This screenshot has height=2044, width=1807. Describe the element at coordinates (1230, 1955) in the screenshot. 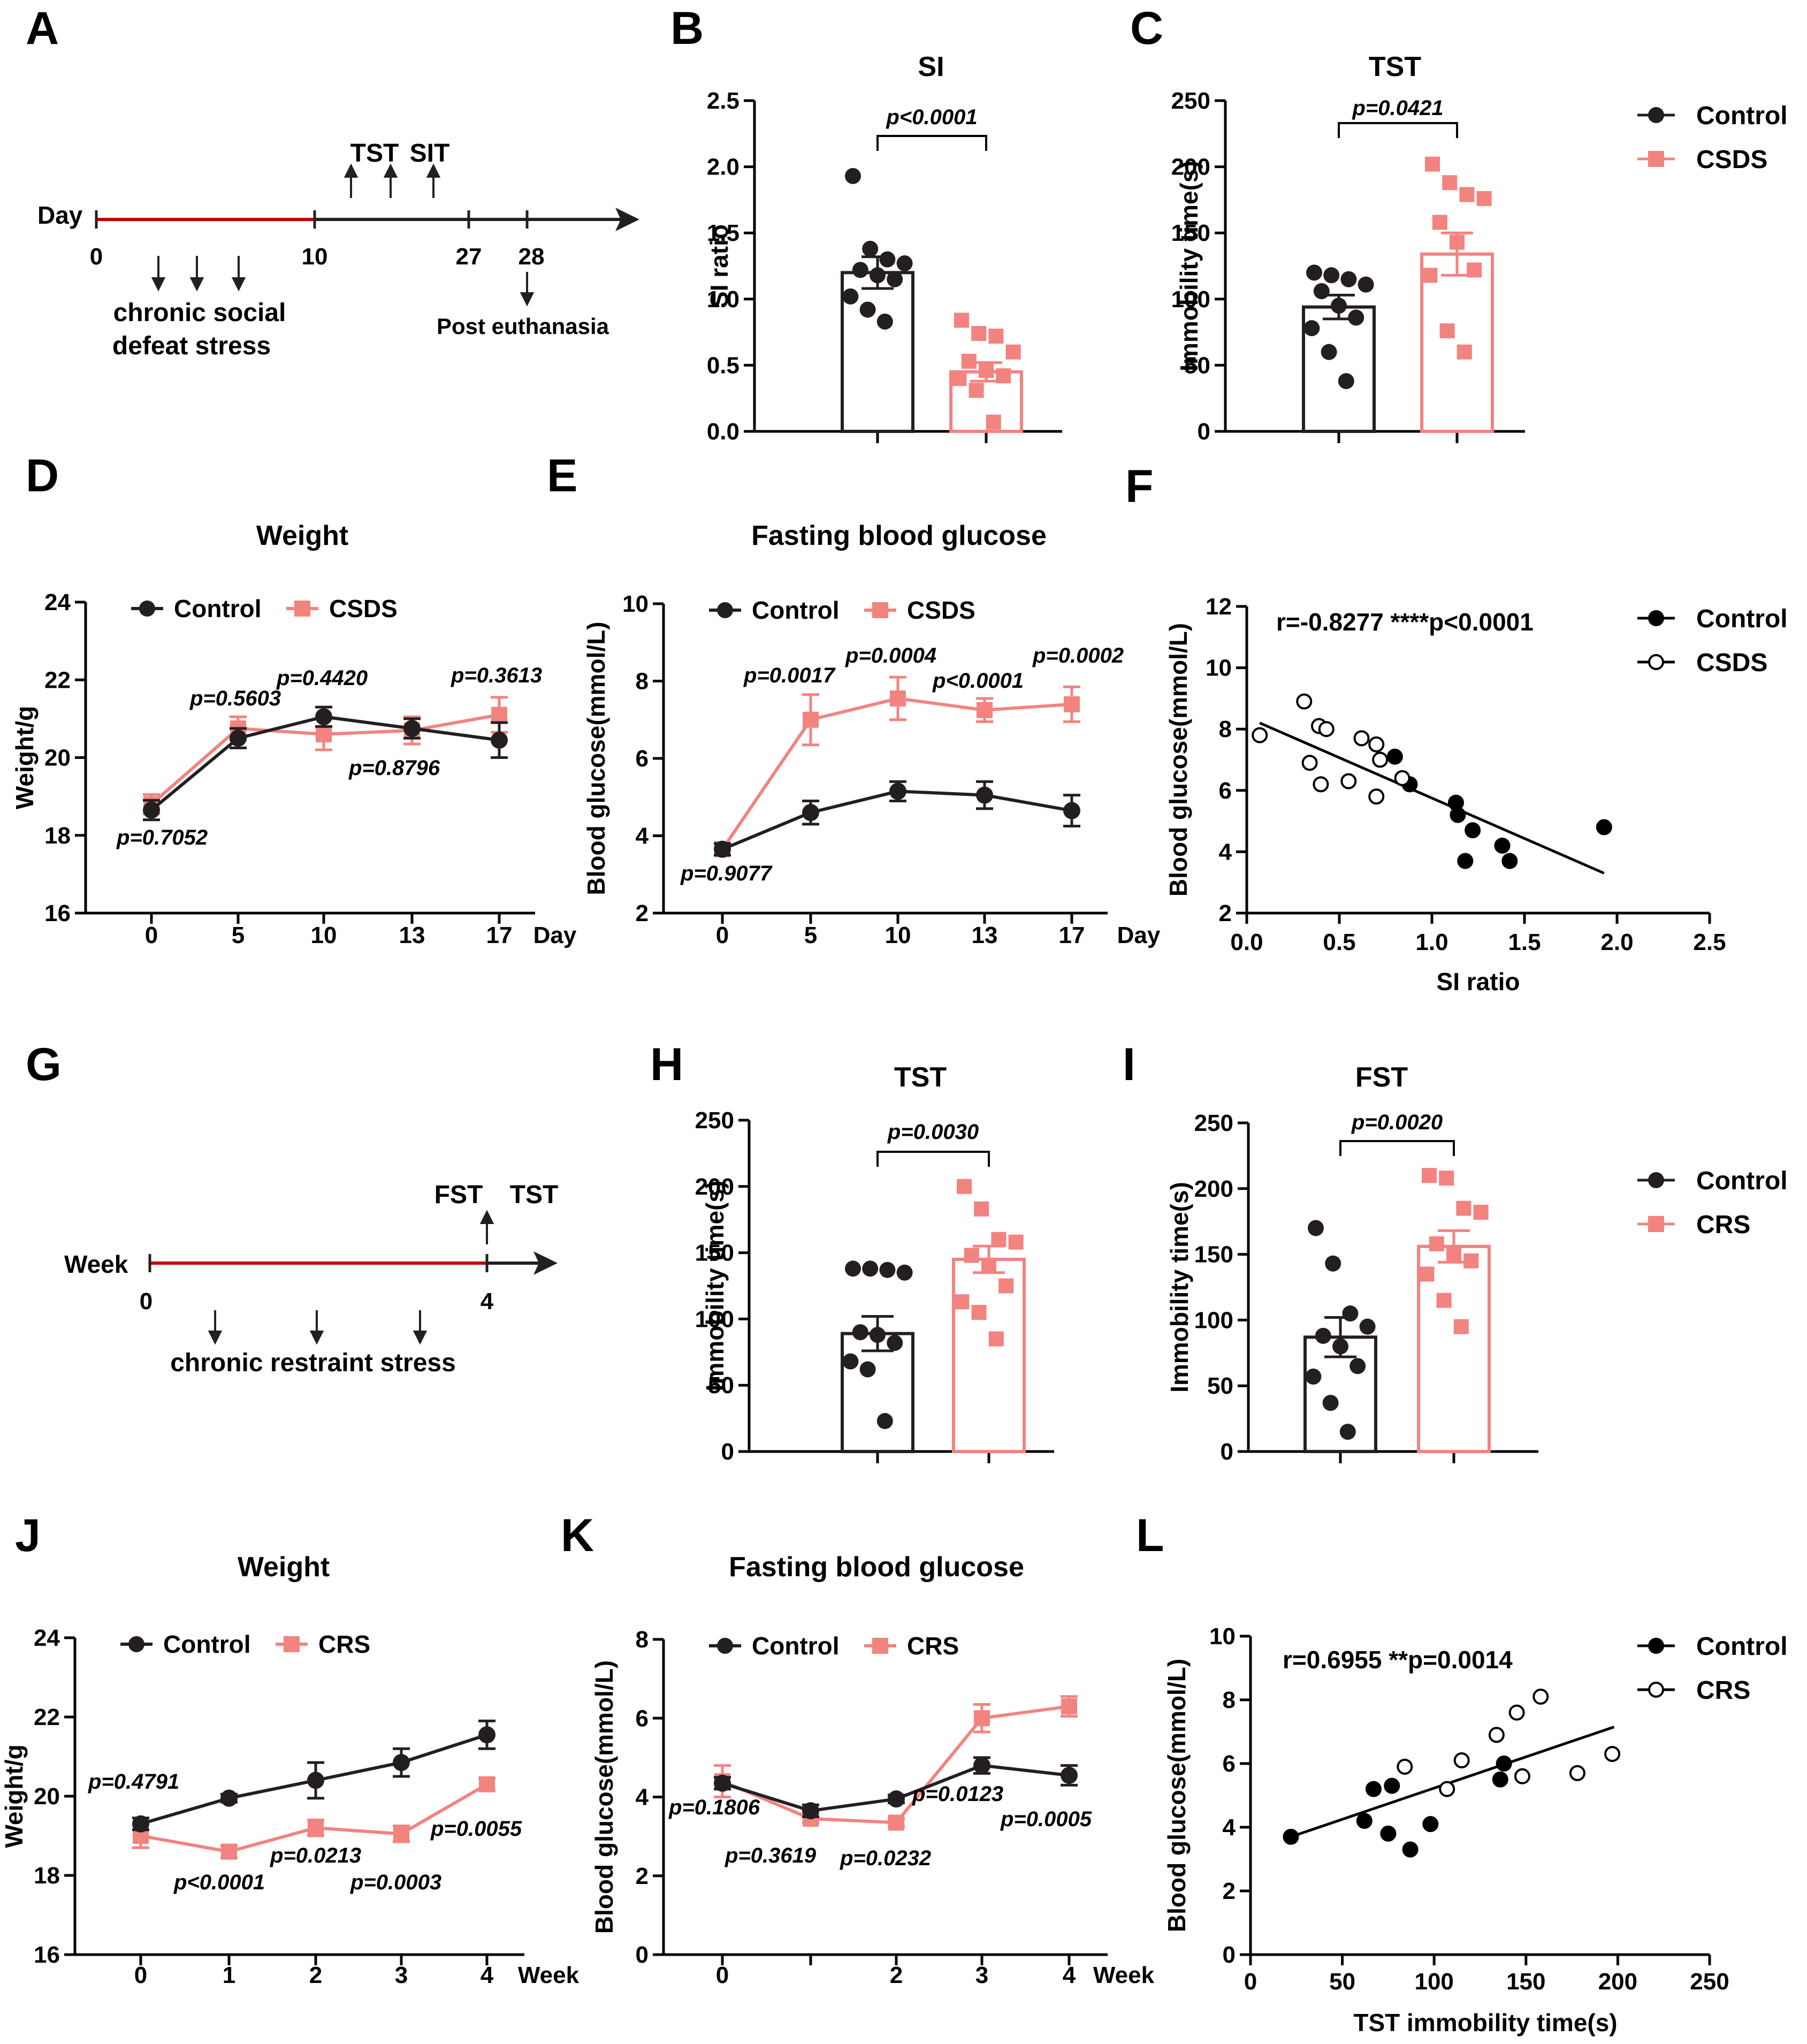

I see `chart-l-ytick-label-0: 0` at that location.